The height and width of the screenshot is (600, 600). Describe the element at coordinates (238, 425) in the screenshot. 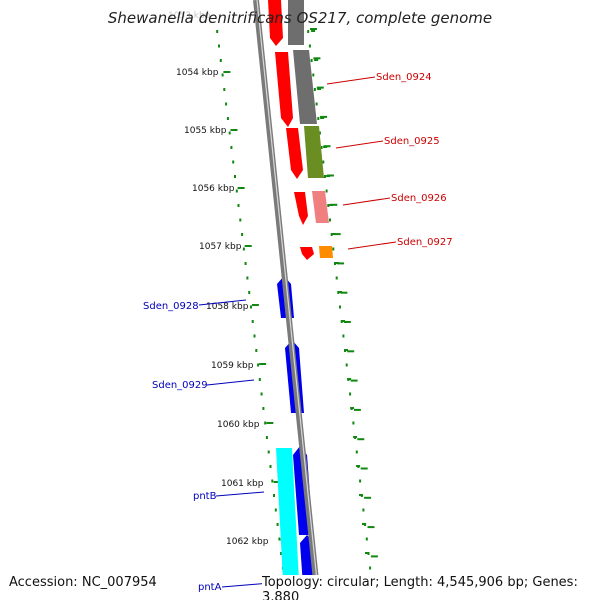

I see `ruler-label-1060: 1060 kbp` at that location.